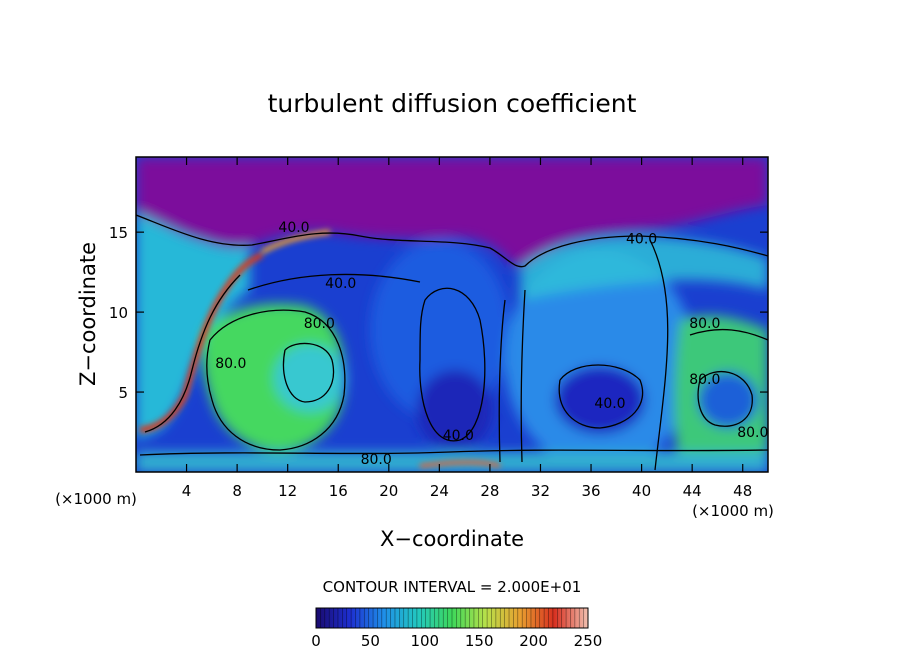 This screenshot has height=658, width=904. I want to click on chart-title: turbulent diffusion coefficient, so click(452, 103).